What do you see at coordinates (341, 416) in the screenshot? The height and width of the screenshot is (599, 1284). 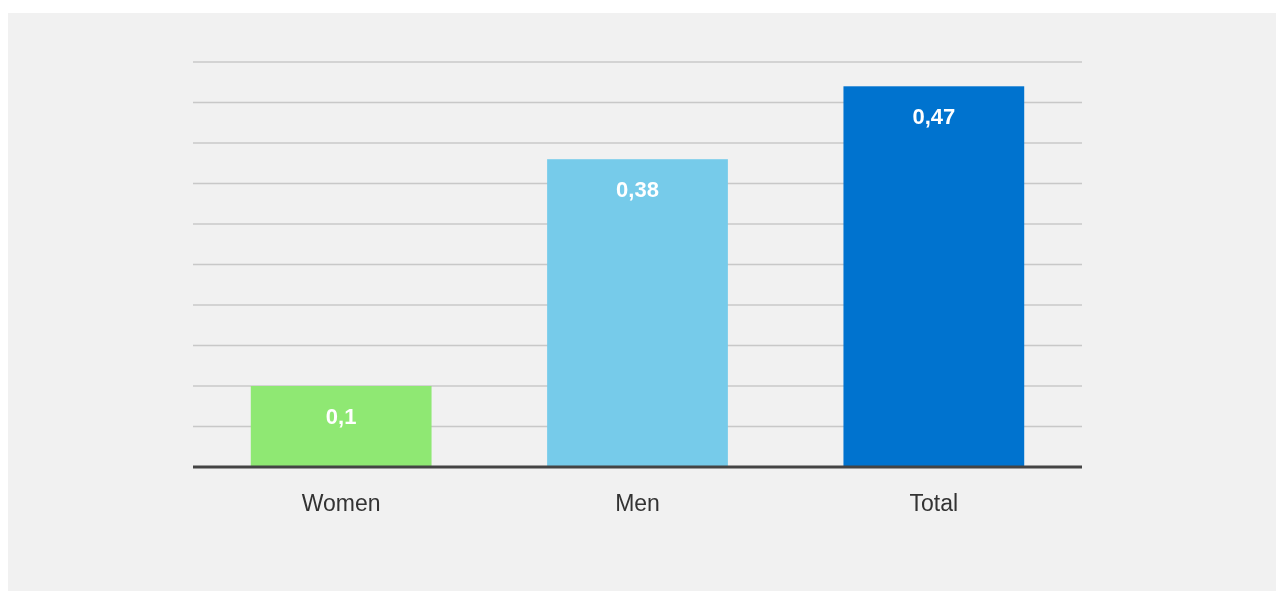 I see `data-label: 0,1` at bounding box center [341, 416].